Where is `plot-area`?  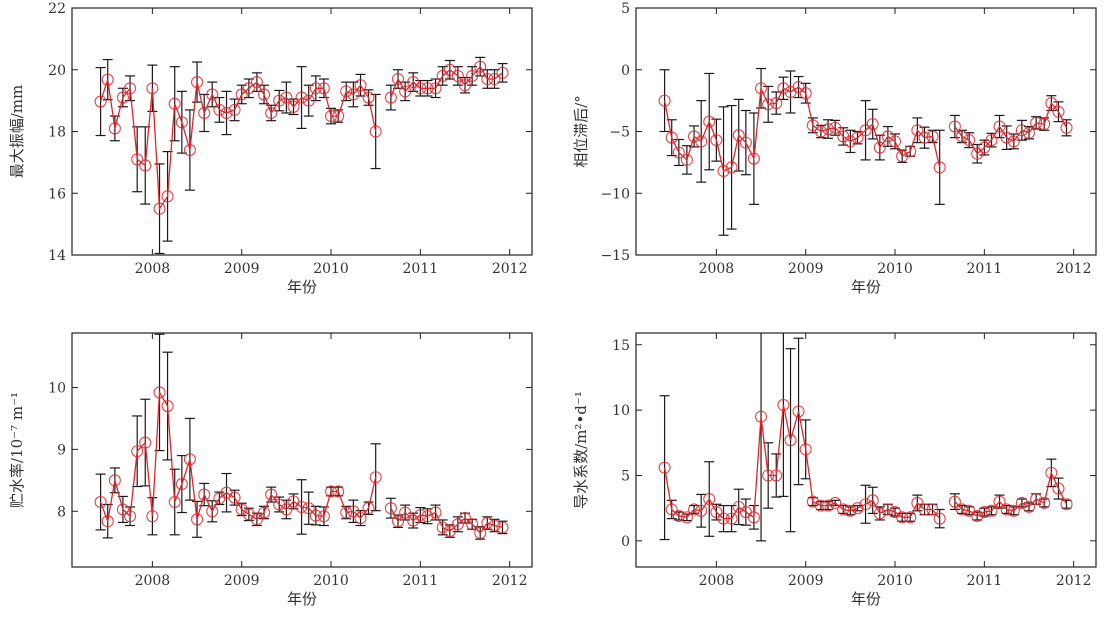 plot-area is located at coordinates (865, 437).